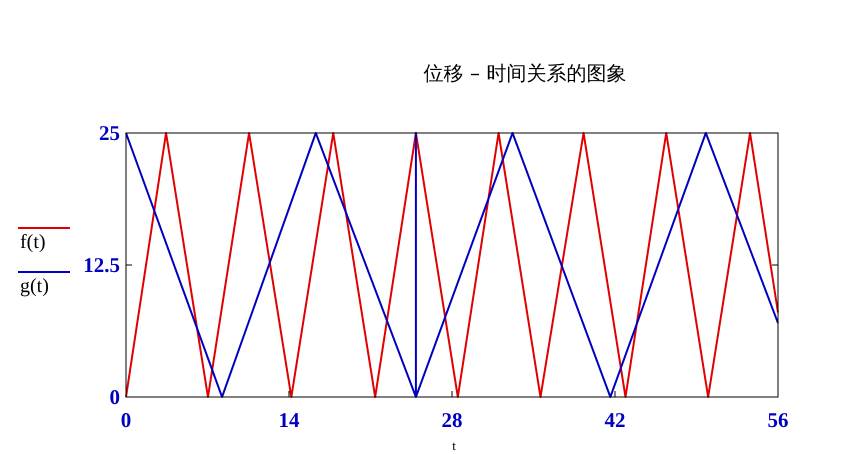 The width and height of the screenshot is (854, 454). What do you see at coordinates (101, 265) in the screenshot?
I see `y-tick-label: 12.5` at bounding box center [101, 265].